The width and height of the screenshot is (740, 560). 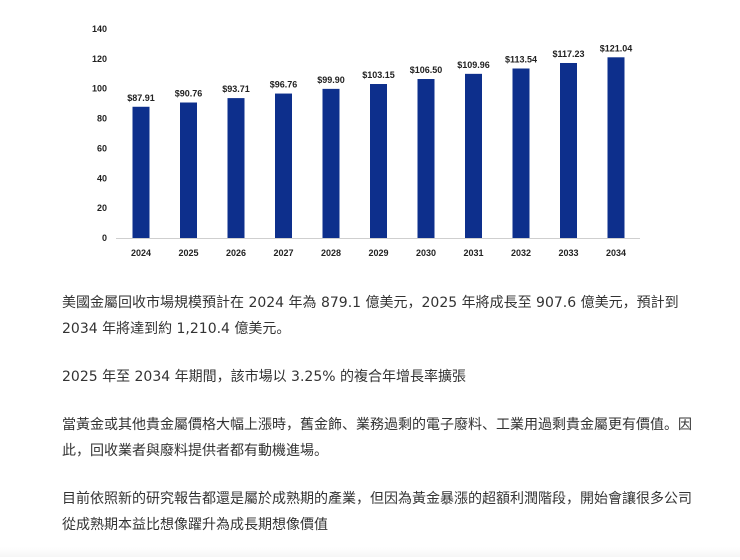 I want to click on bar-2027, so click(x=283, y=165).